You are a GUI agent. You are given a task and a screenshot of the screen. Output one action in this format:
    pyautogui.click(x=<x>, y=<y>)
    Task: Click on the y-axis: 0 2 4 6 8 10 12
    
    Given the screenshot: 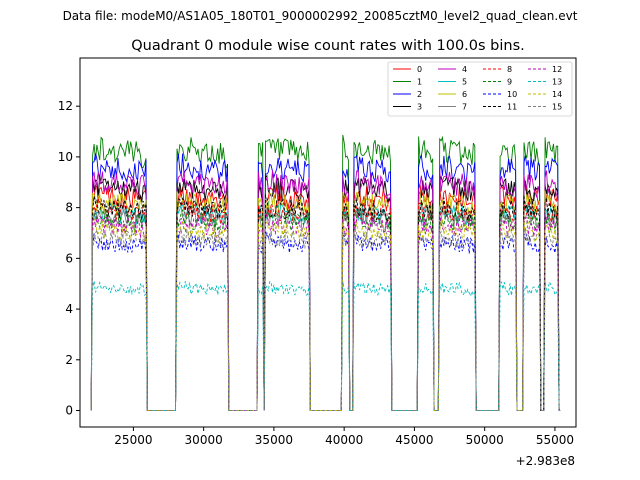 What is the action you would take?
    pyautogui.click(x=69, y=258)
    